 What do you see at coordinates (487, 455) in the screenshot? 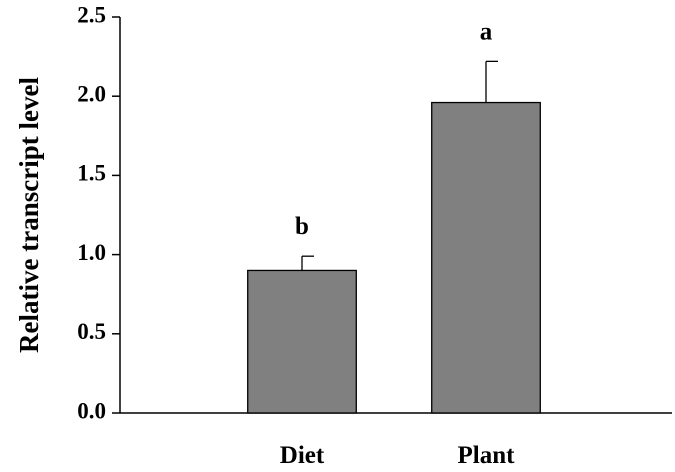
I see `x-tick-label: Plant` at bounding box center [487, 455].